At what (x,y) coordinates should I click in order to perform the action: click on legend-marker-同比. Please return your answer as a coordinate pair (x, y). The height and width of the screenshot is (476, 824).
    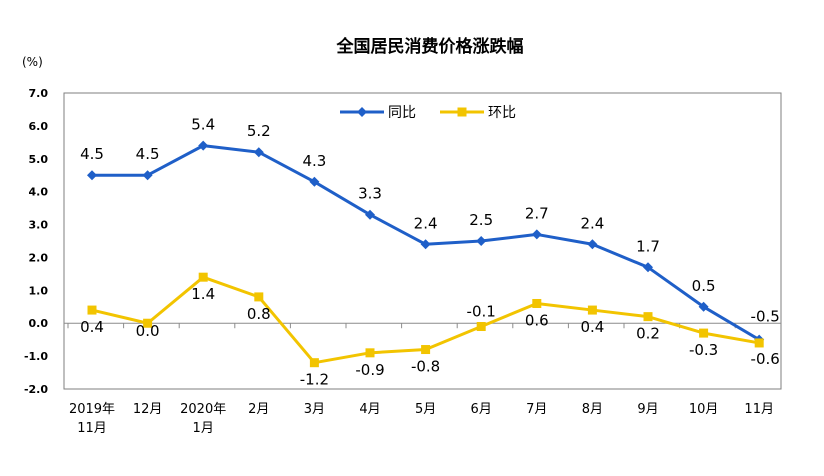
    Looking at the image, I should click on (362, 112).